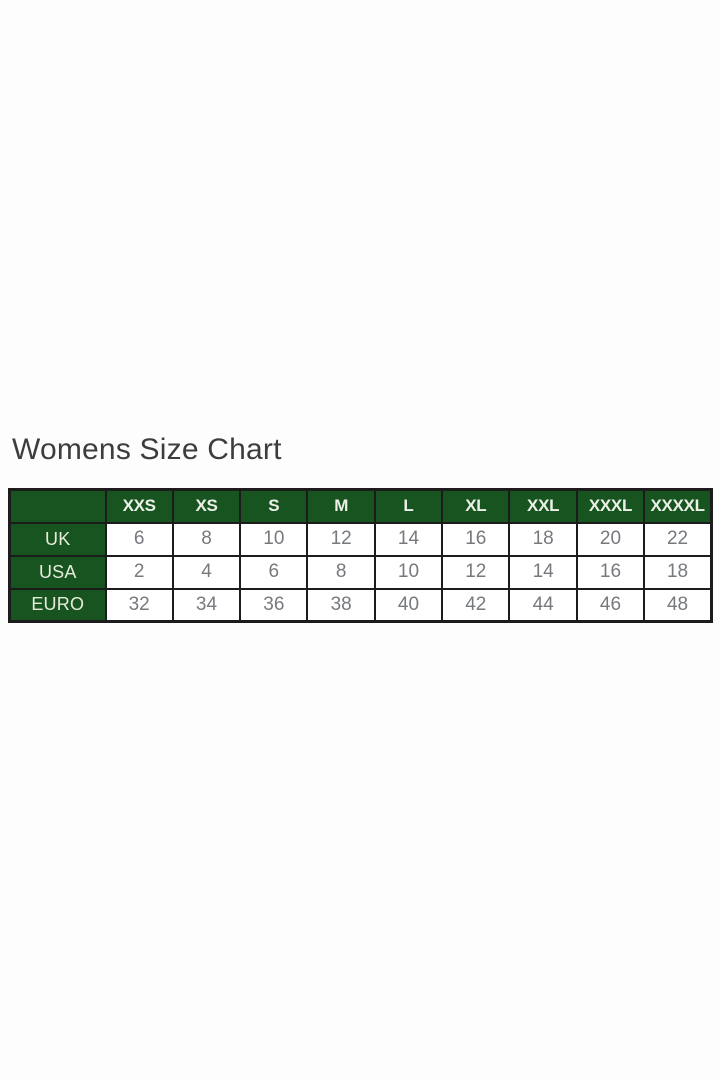  I want to click on header-cell-xxxl: XXXL, so click(610, 506).